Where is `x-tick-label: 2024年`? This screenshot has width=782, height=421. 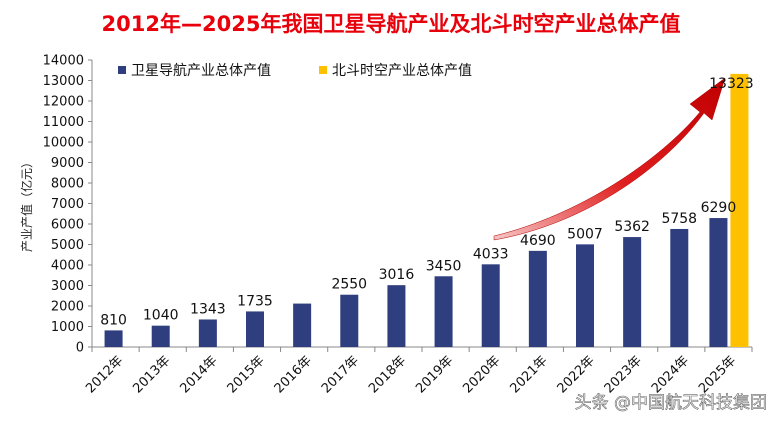 x-tick-label: 2024年 is located at coordinates (670, 374).